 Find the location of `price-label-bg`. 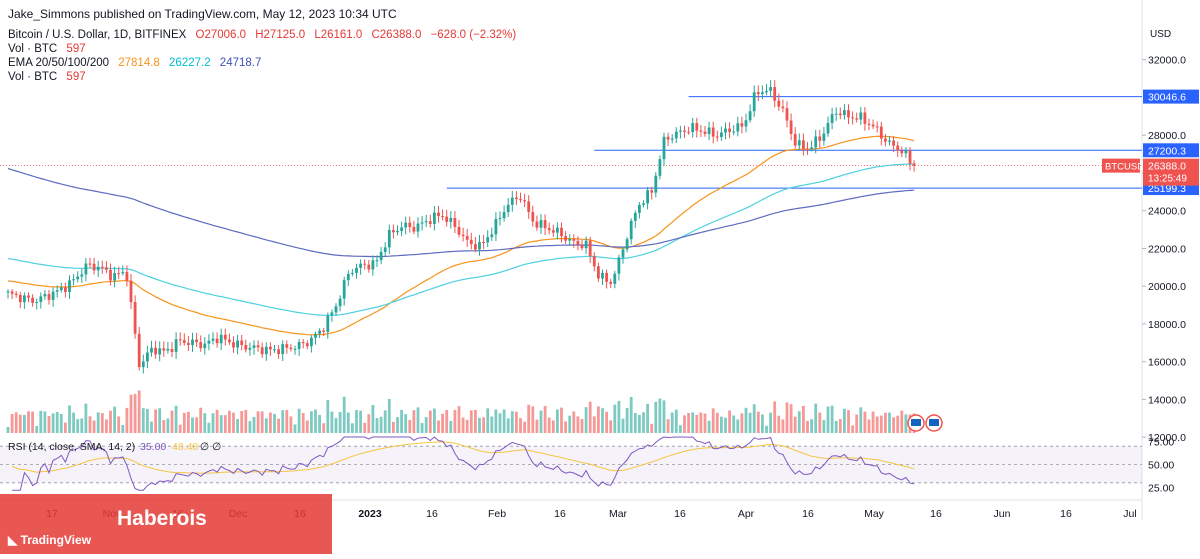

price-label-bg is located at coordinates (1171, 96).